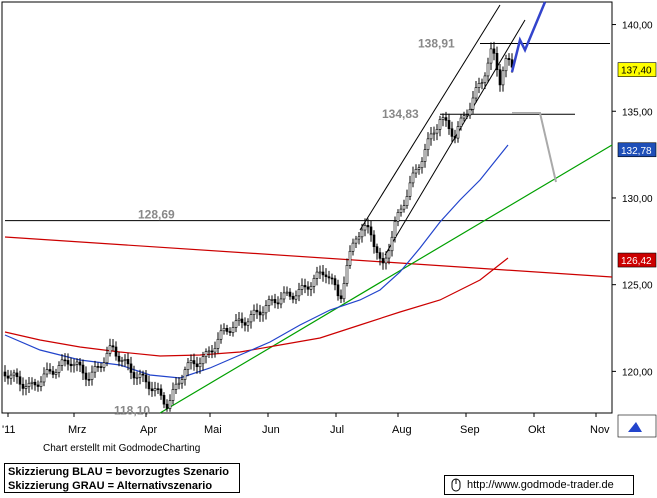 The height and width of the screenshot is (498, 657). What do you see at coordinates (110, 486) in the screenshot?
I see `legend-grey-label: Skizzierung GRAU = Alternativszenario` at bounding box center [110, 486].